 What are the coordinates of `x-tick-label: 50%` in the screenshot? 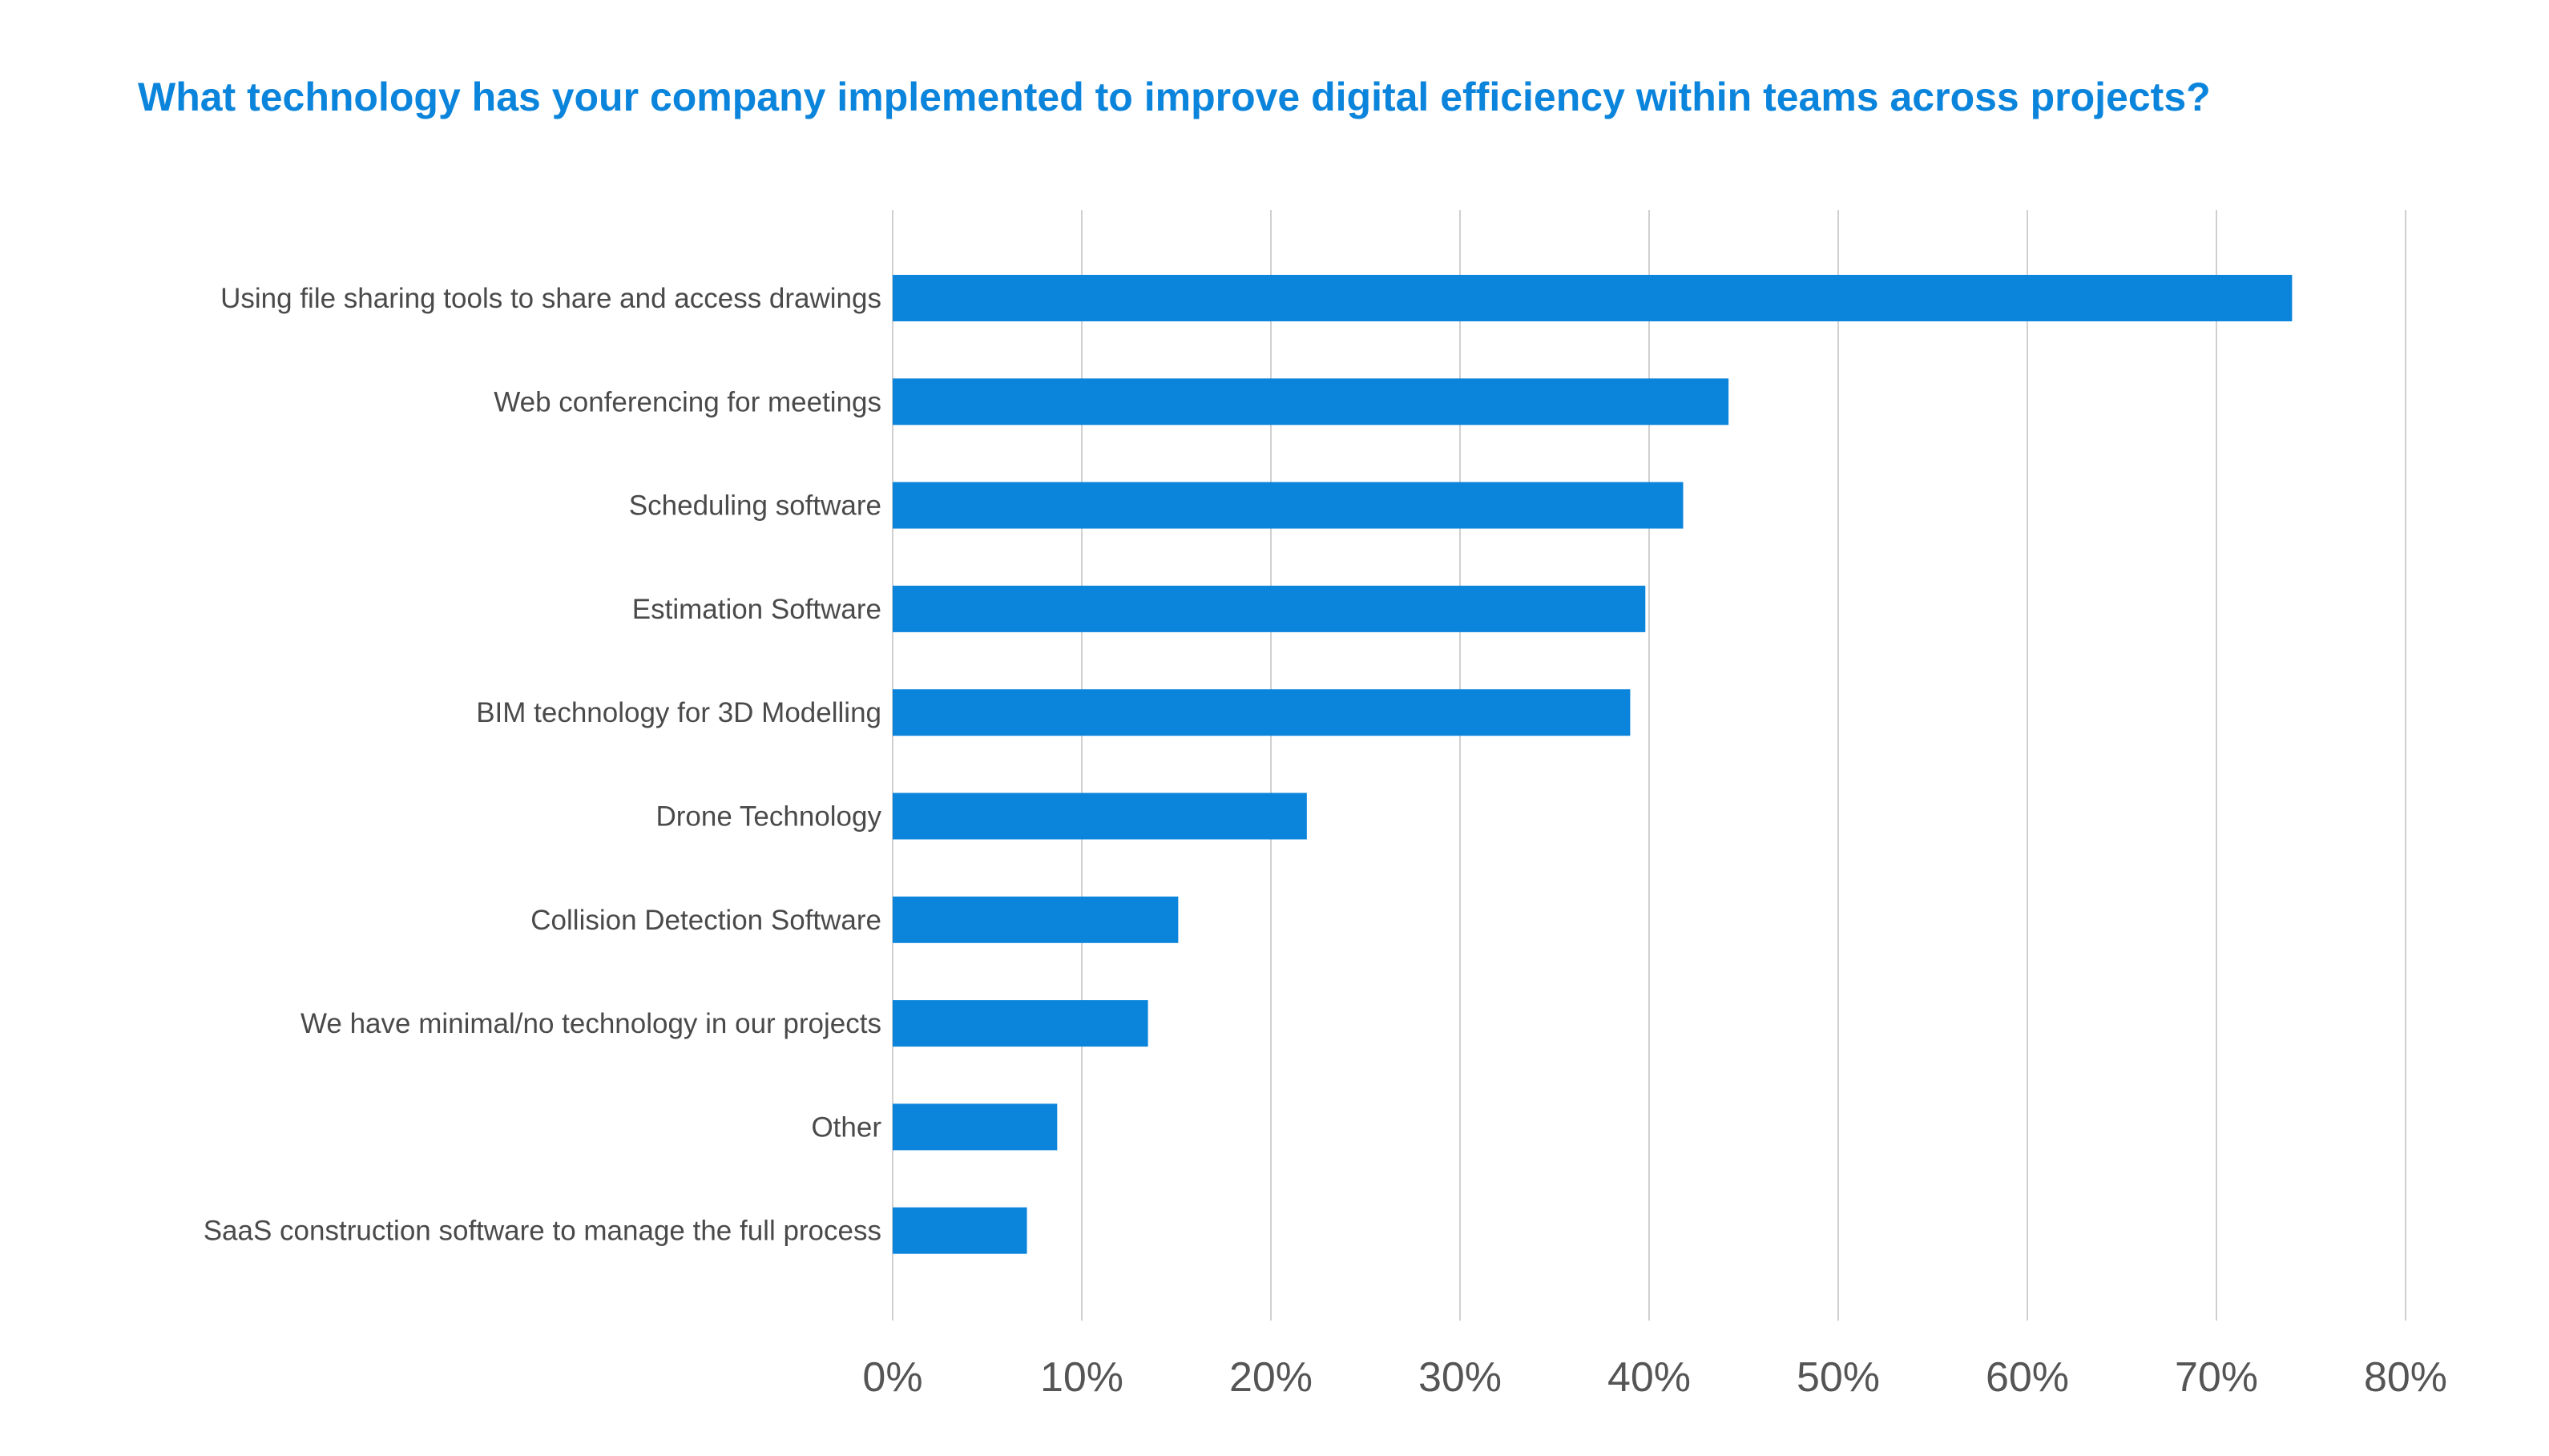 It's located at (1838, 1377).